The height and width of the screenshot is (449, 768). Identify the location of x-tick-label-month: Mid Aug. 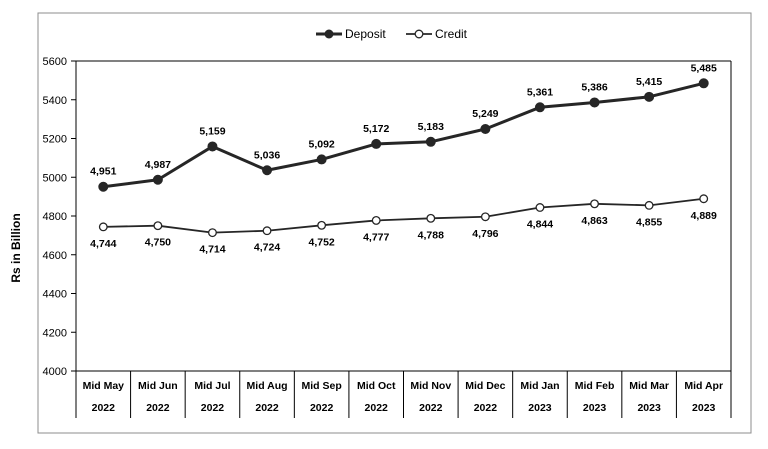
(267, 386).